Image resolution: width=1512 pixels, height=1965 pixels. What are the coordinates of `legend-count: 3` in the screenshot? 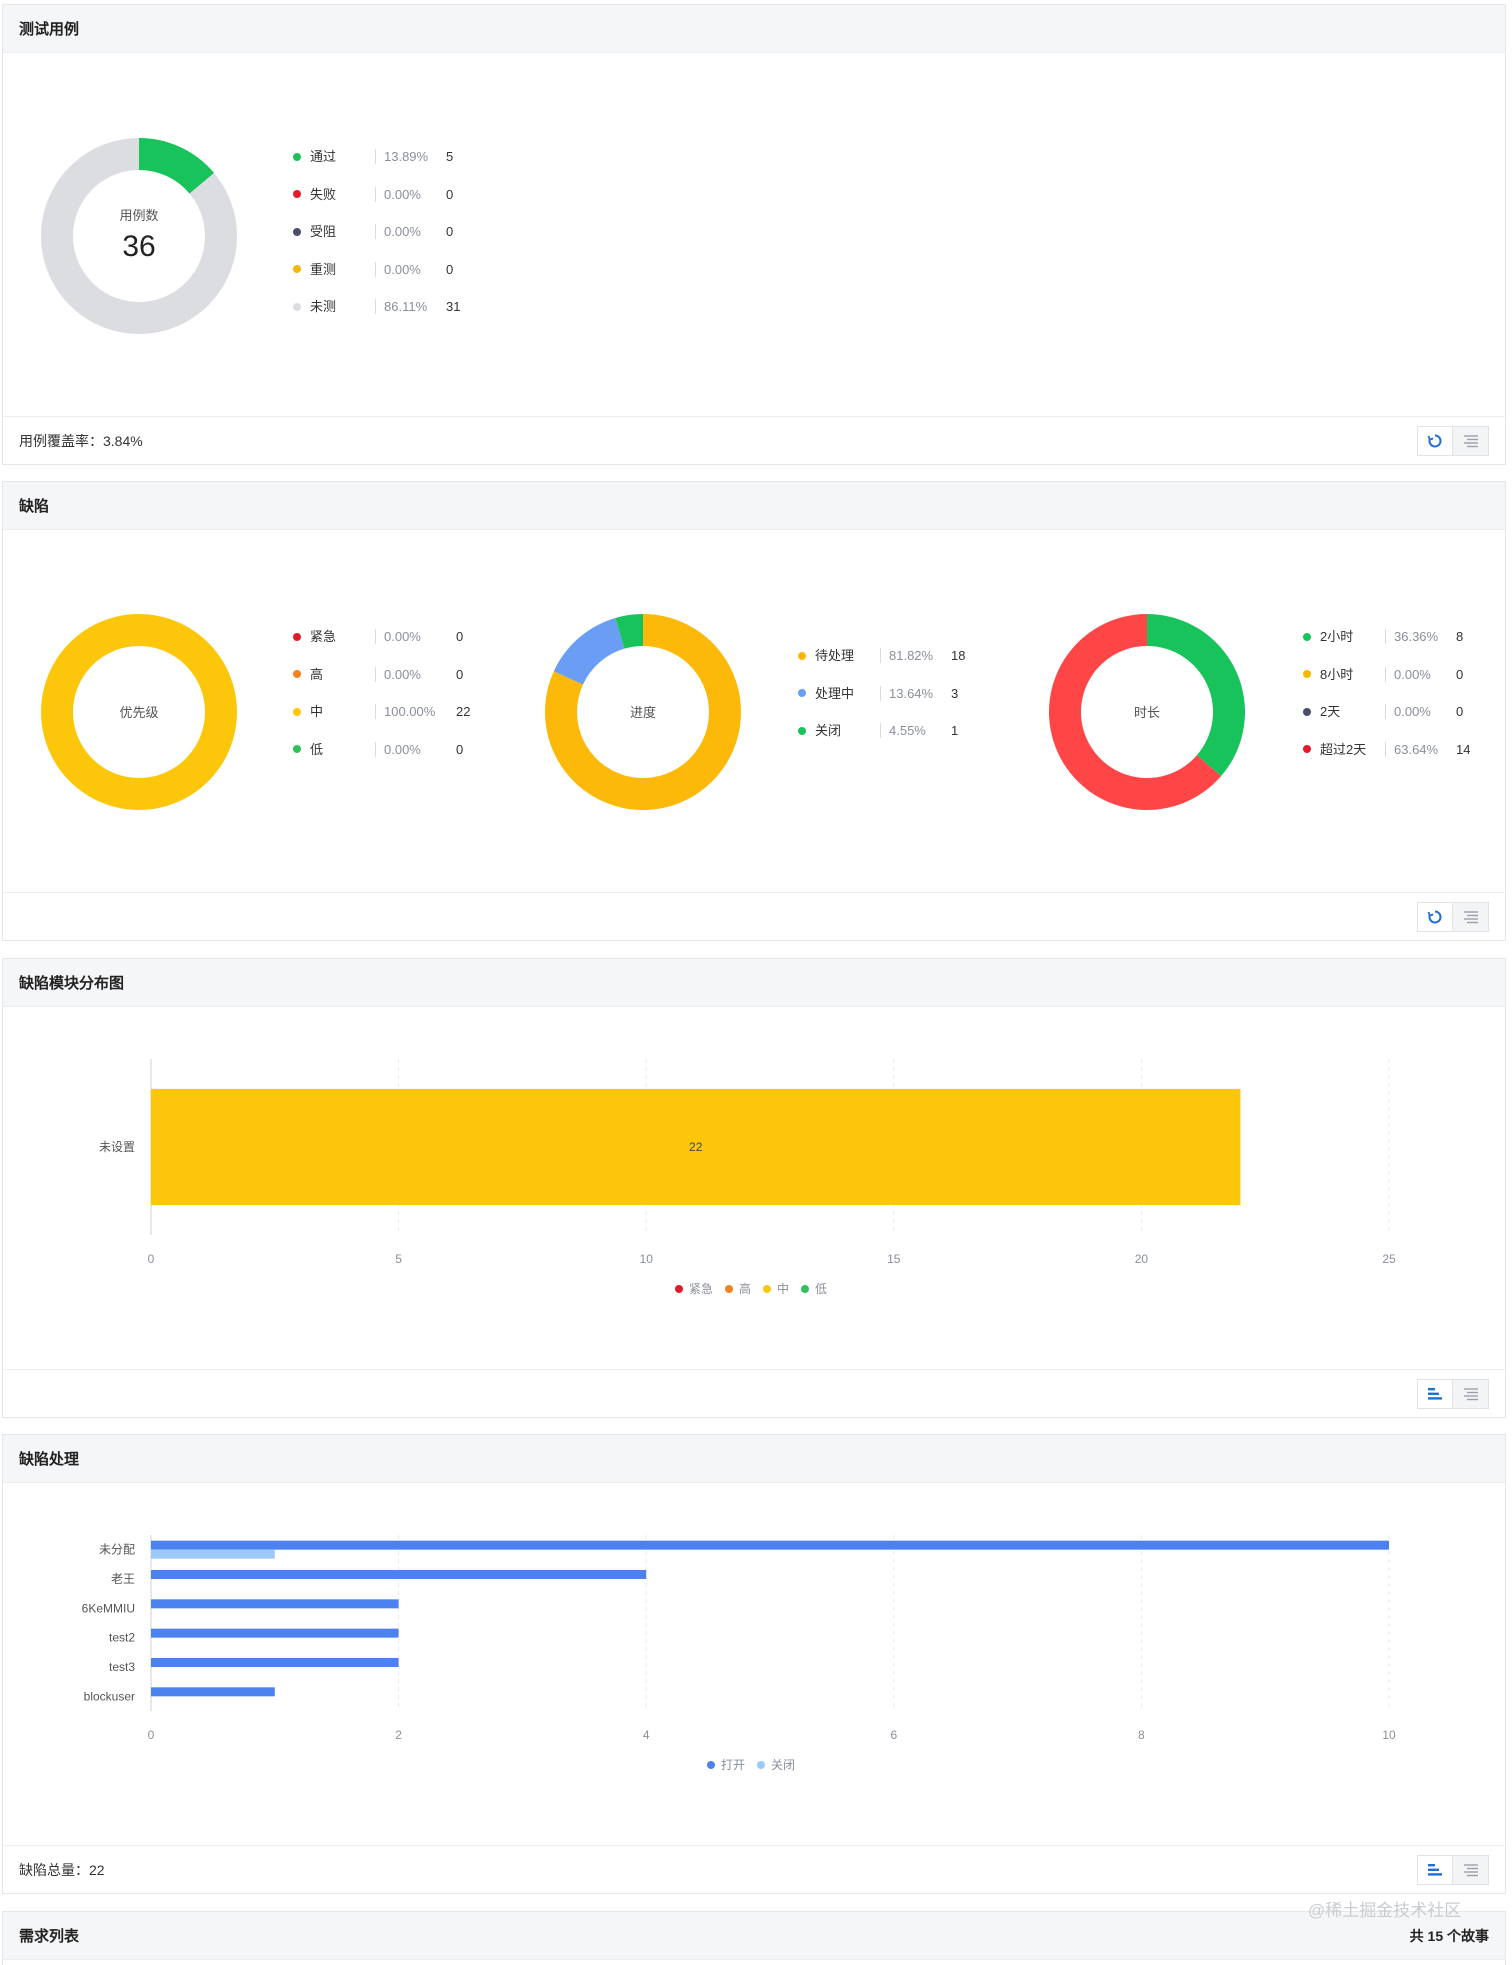 It's located at (955, 693).